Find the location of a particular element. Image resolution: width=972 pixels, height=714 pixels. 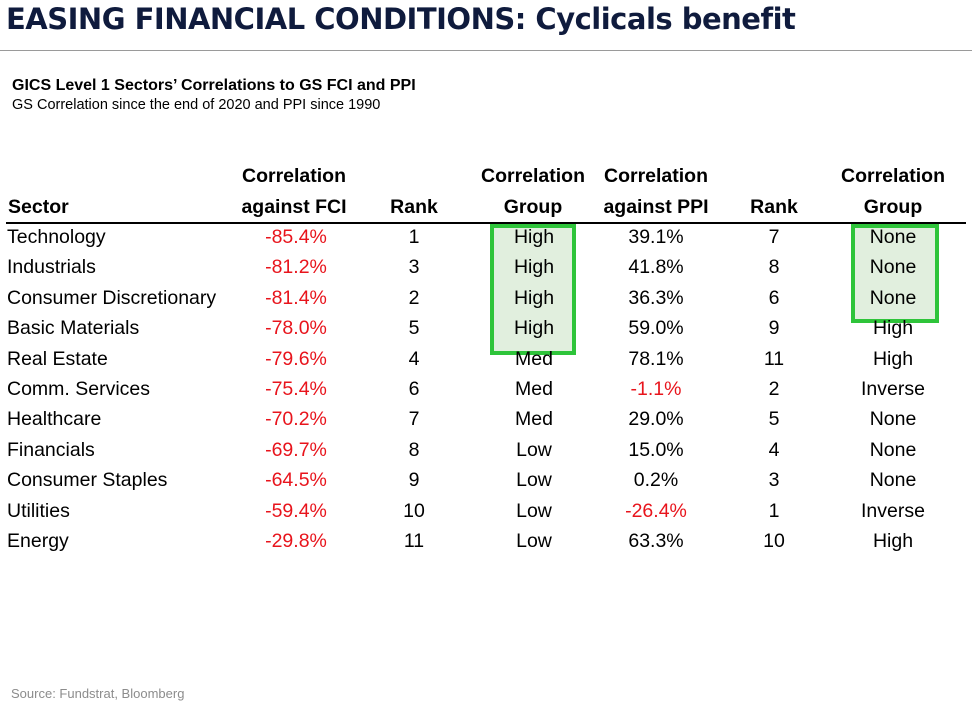

sector-cell: Comm. Services is located at coordinates (79, 389).